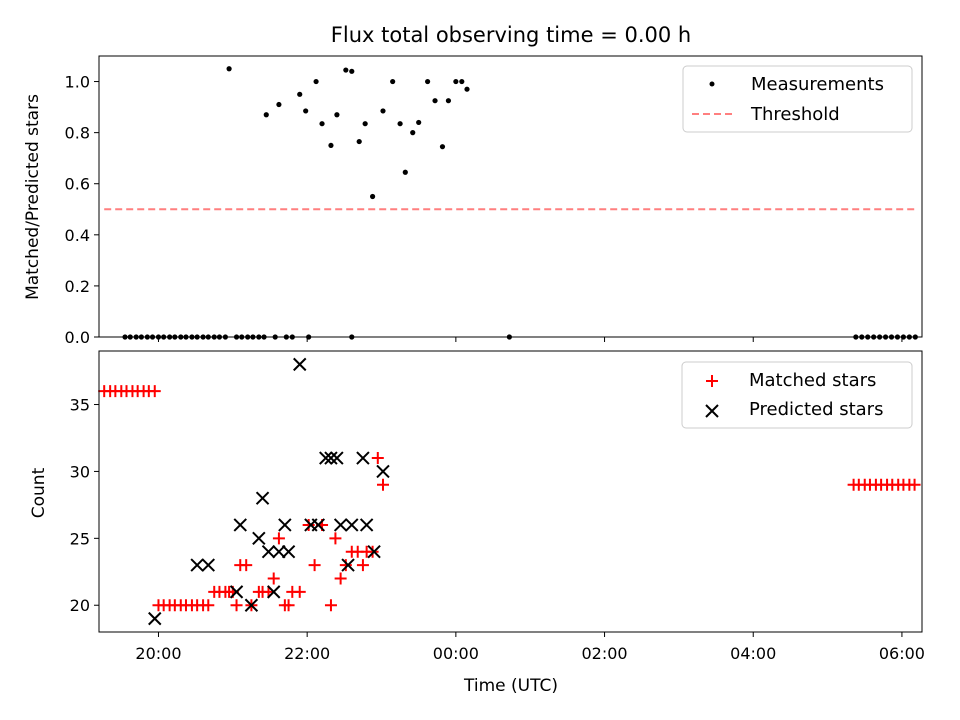  I want to click on bottom-legend: Matched stars Predicted stars, so click(797, 395).